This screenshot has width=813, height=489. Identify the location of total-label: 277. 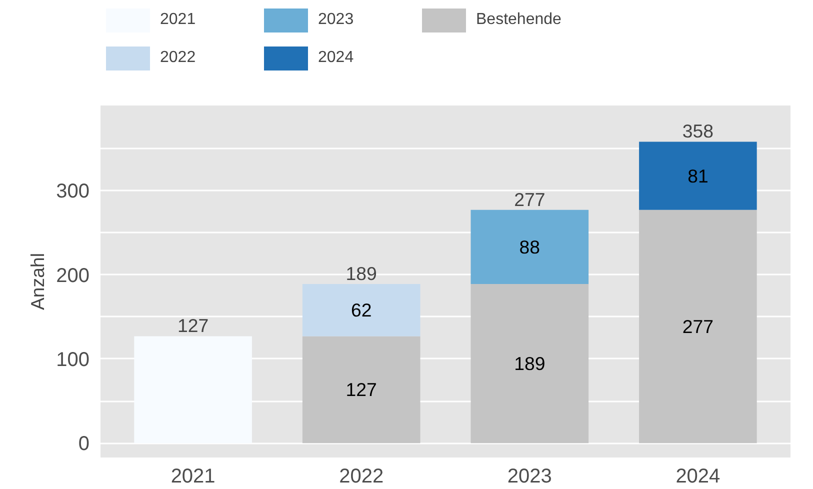
(530, 199).